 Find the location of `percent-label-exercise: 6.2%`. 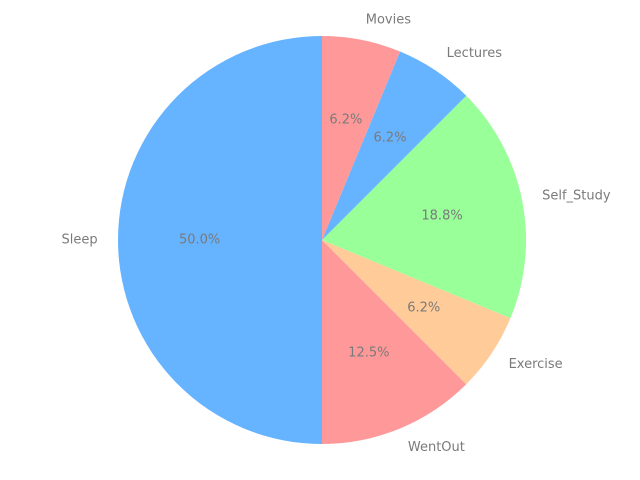

percent-label-exercise: 6.2% is located at coordinates (423, 308).